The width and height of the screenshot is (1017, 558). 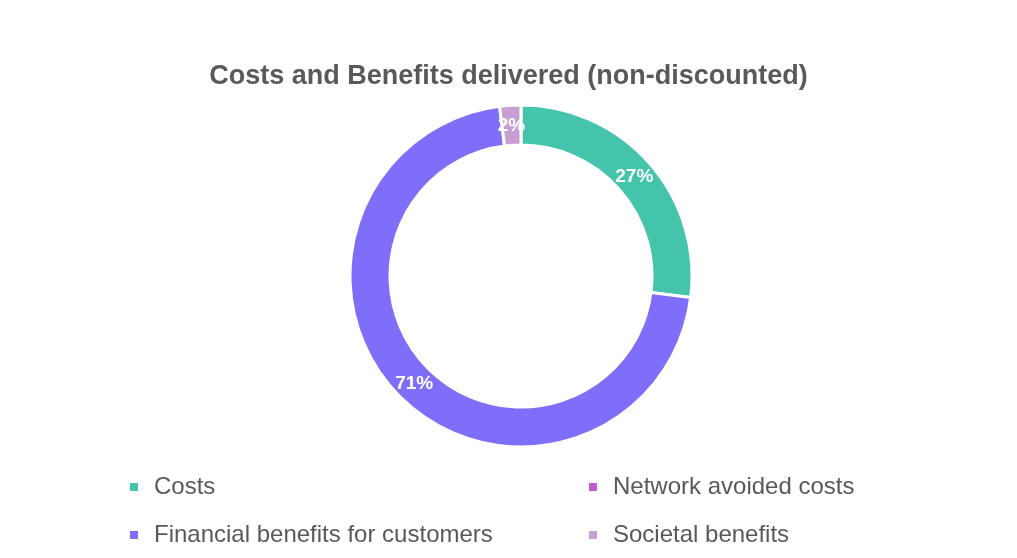 What do you see at coordinates (323, 533) in the screenshot?
I see `legend-label: Financial benefits for customers` at bounding box center [323, 533].